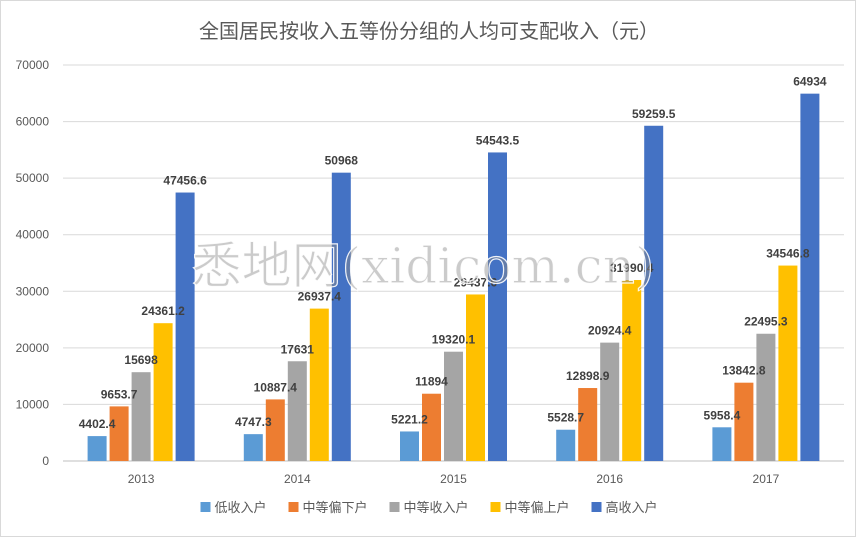  What do you see at coordinates (766, 479) in the screenshot?
I see `x-tick-label: 2017` at bounding box center [766, 479].